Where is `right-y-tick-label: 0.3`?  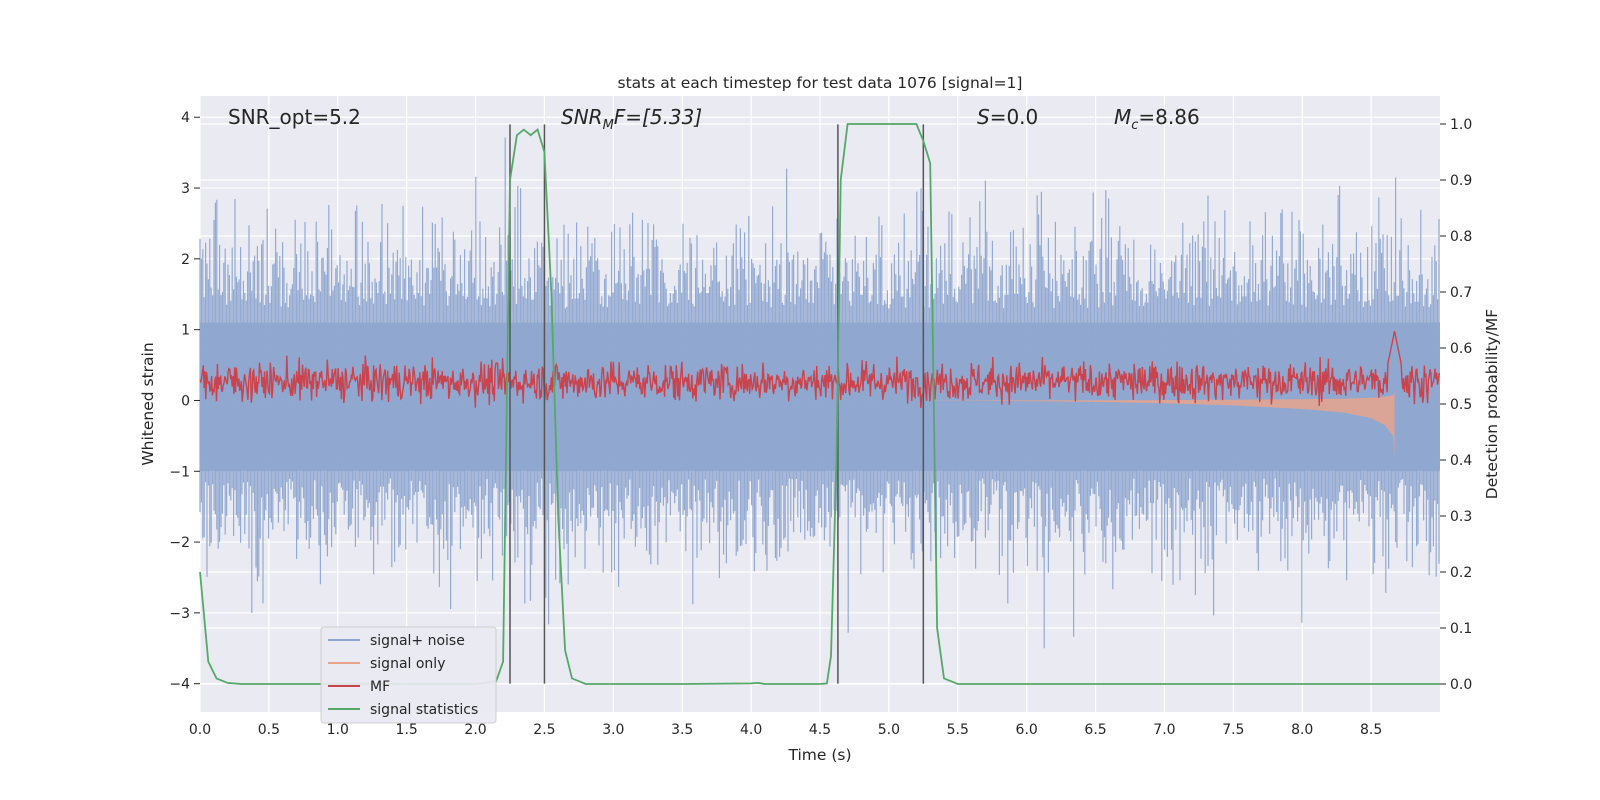
right-y-tick-label: 0.3 is located at coordinates (1461, 517).